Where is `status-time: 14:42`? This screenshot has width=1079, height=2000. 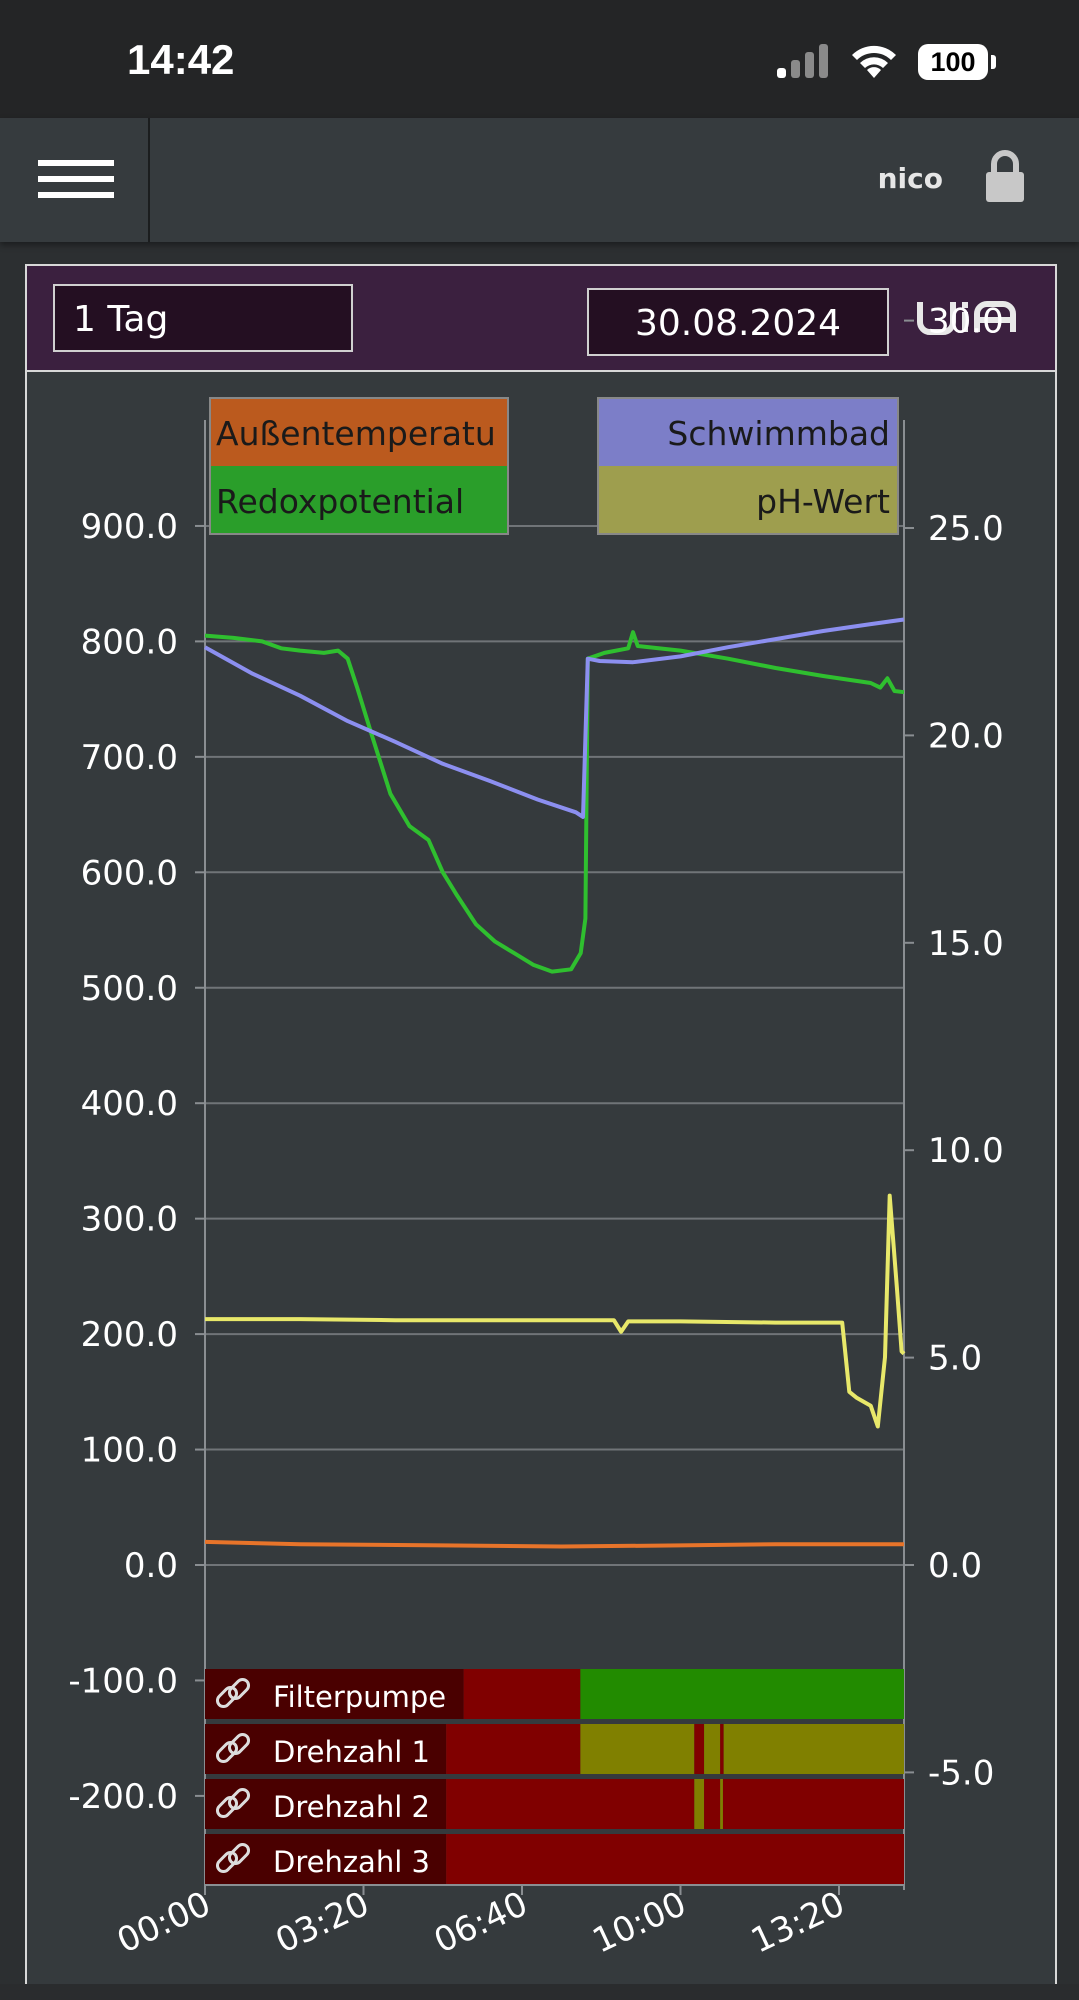
status-time: 14:42 is located at coordinates (181, 59).